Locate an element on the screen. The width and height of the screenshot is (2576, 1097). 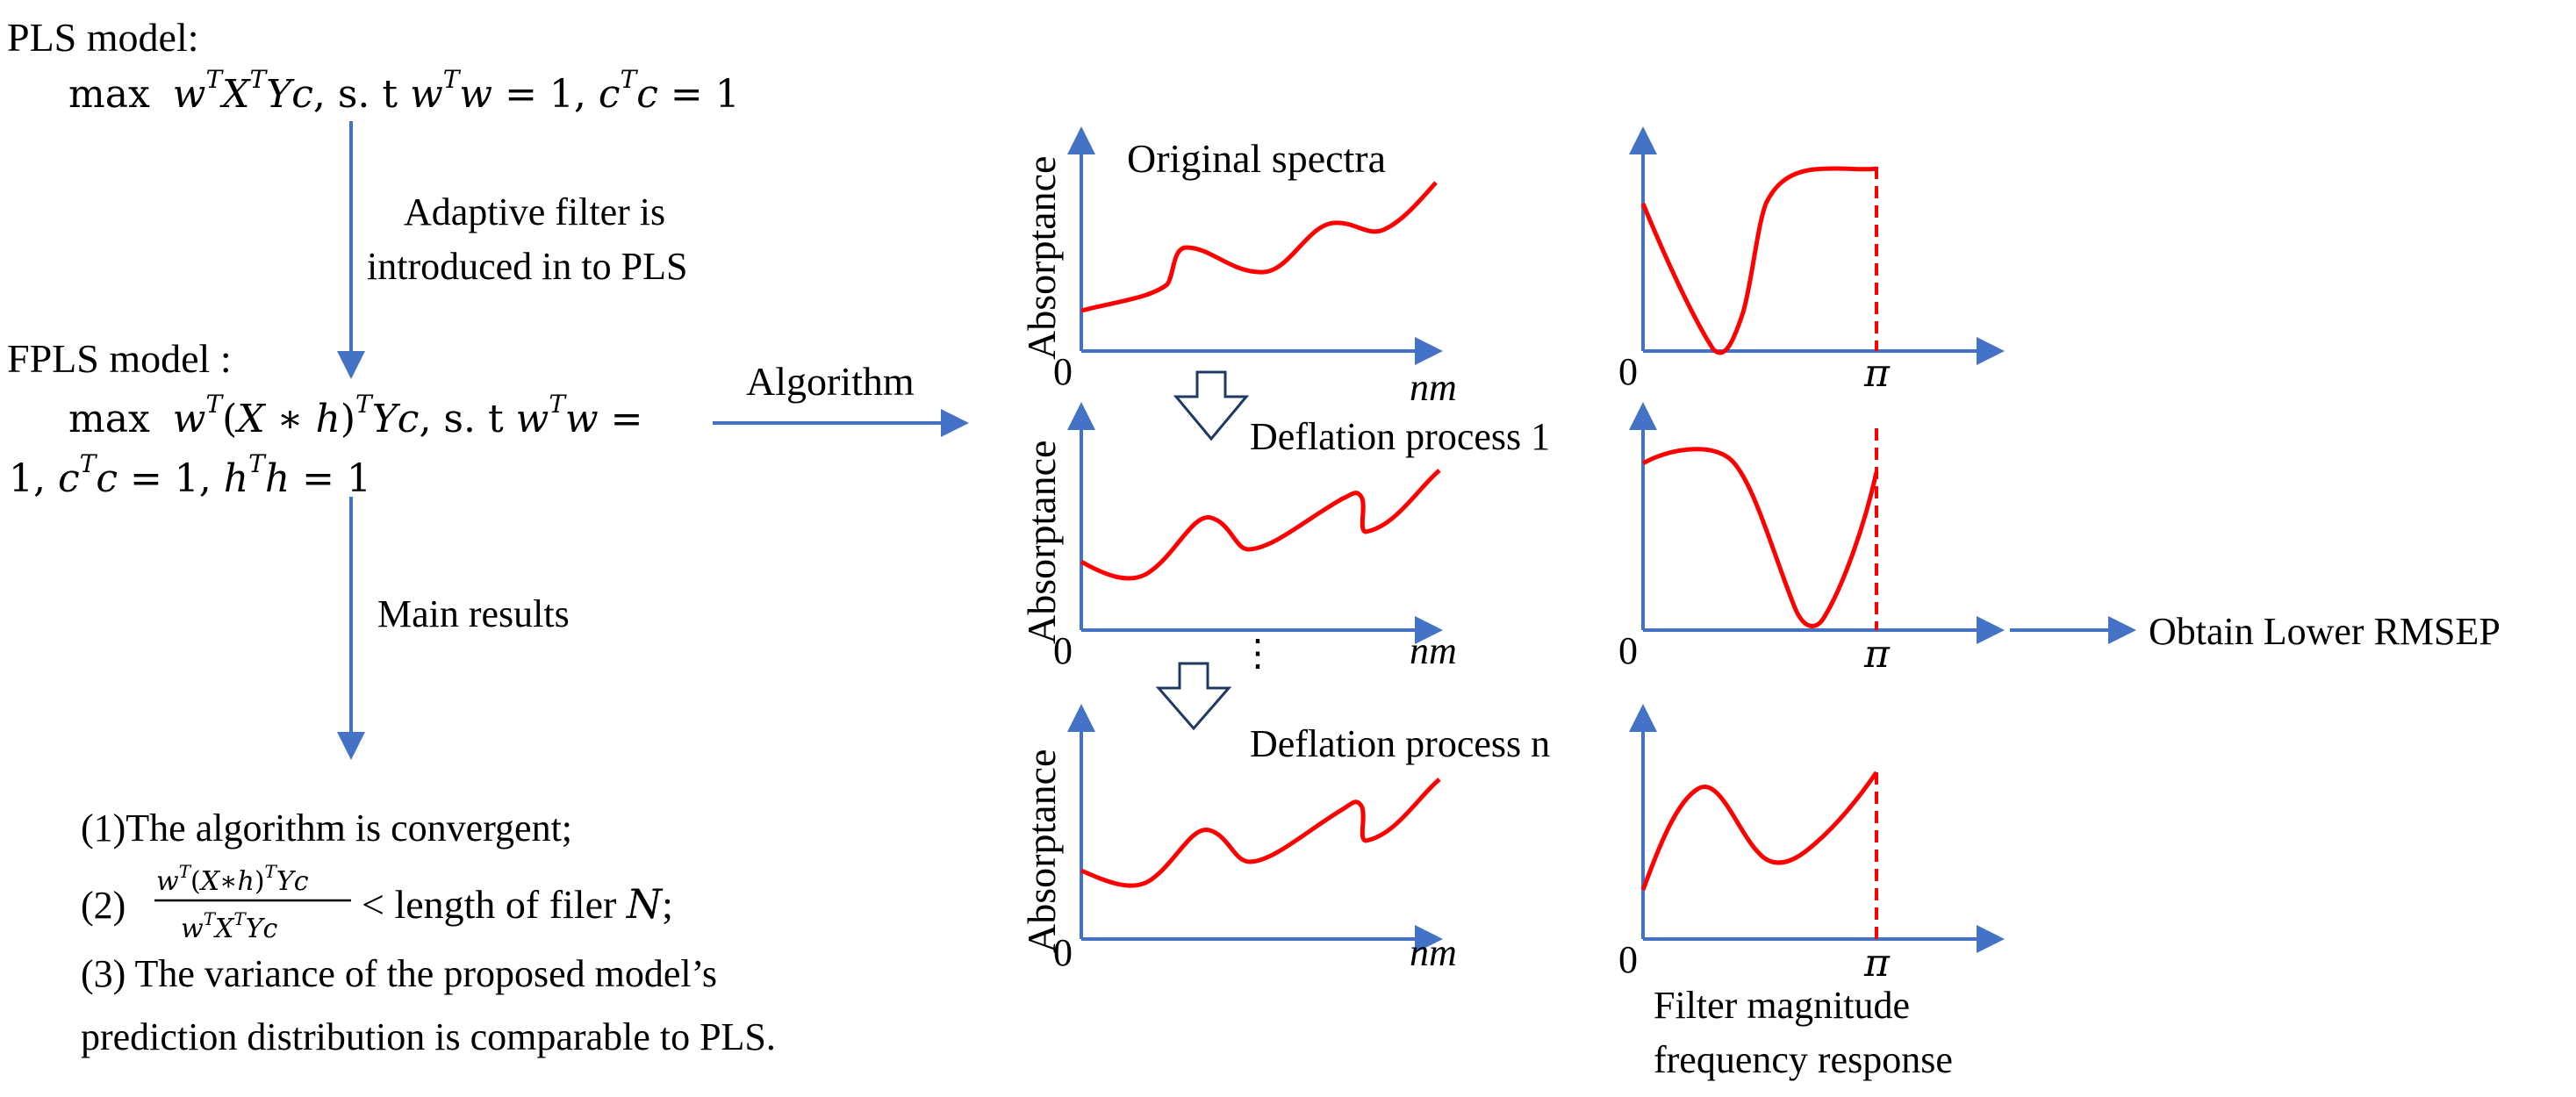
algorithm-label: Algorithm is located at coordinates (831, 381).